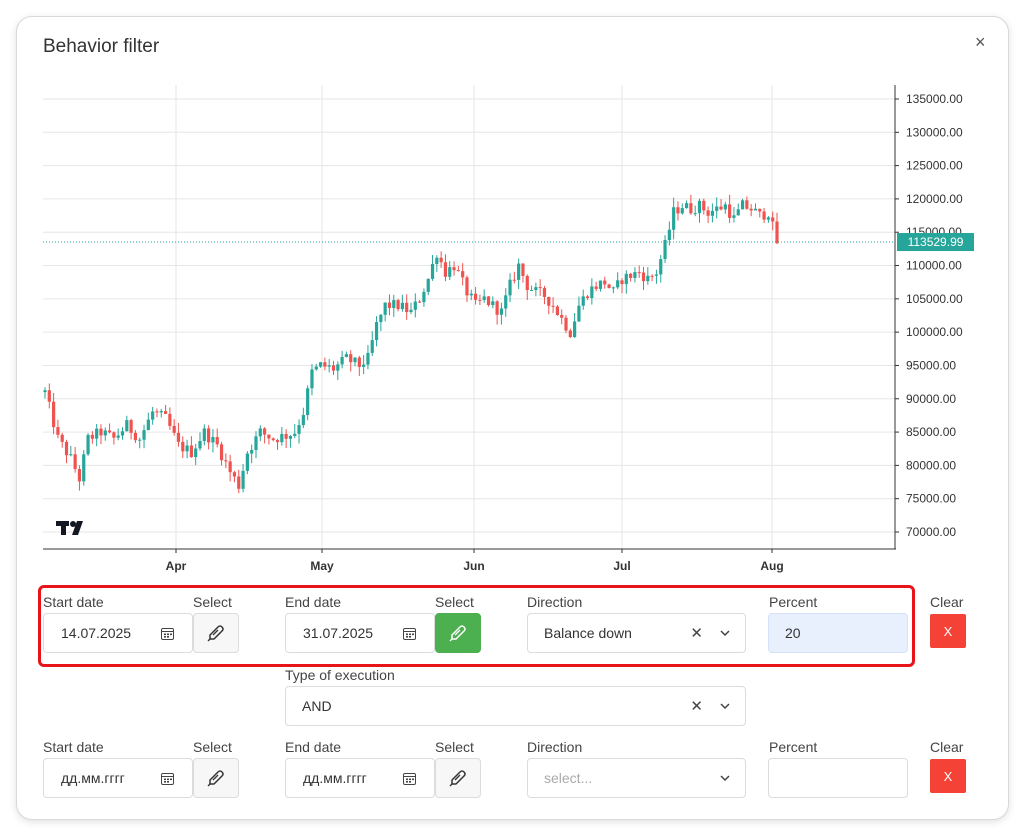 Image resolution: width=1024 pixels, height=835 pixels. What do you see at coordinates (936, 242) in the screenshot?
I see `last-price-label: 113529.99` at bounding box center [936, 242].